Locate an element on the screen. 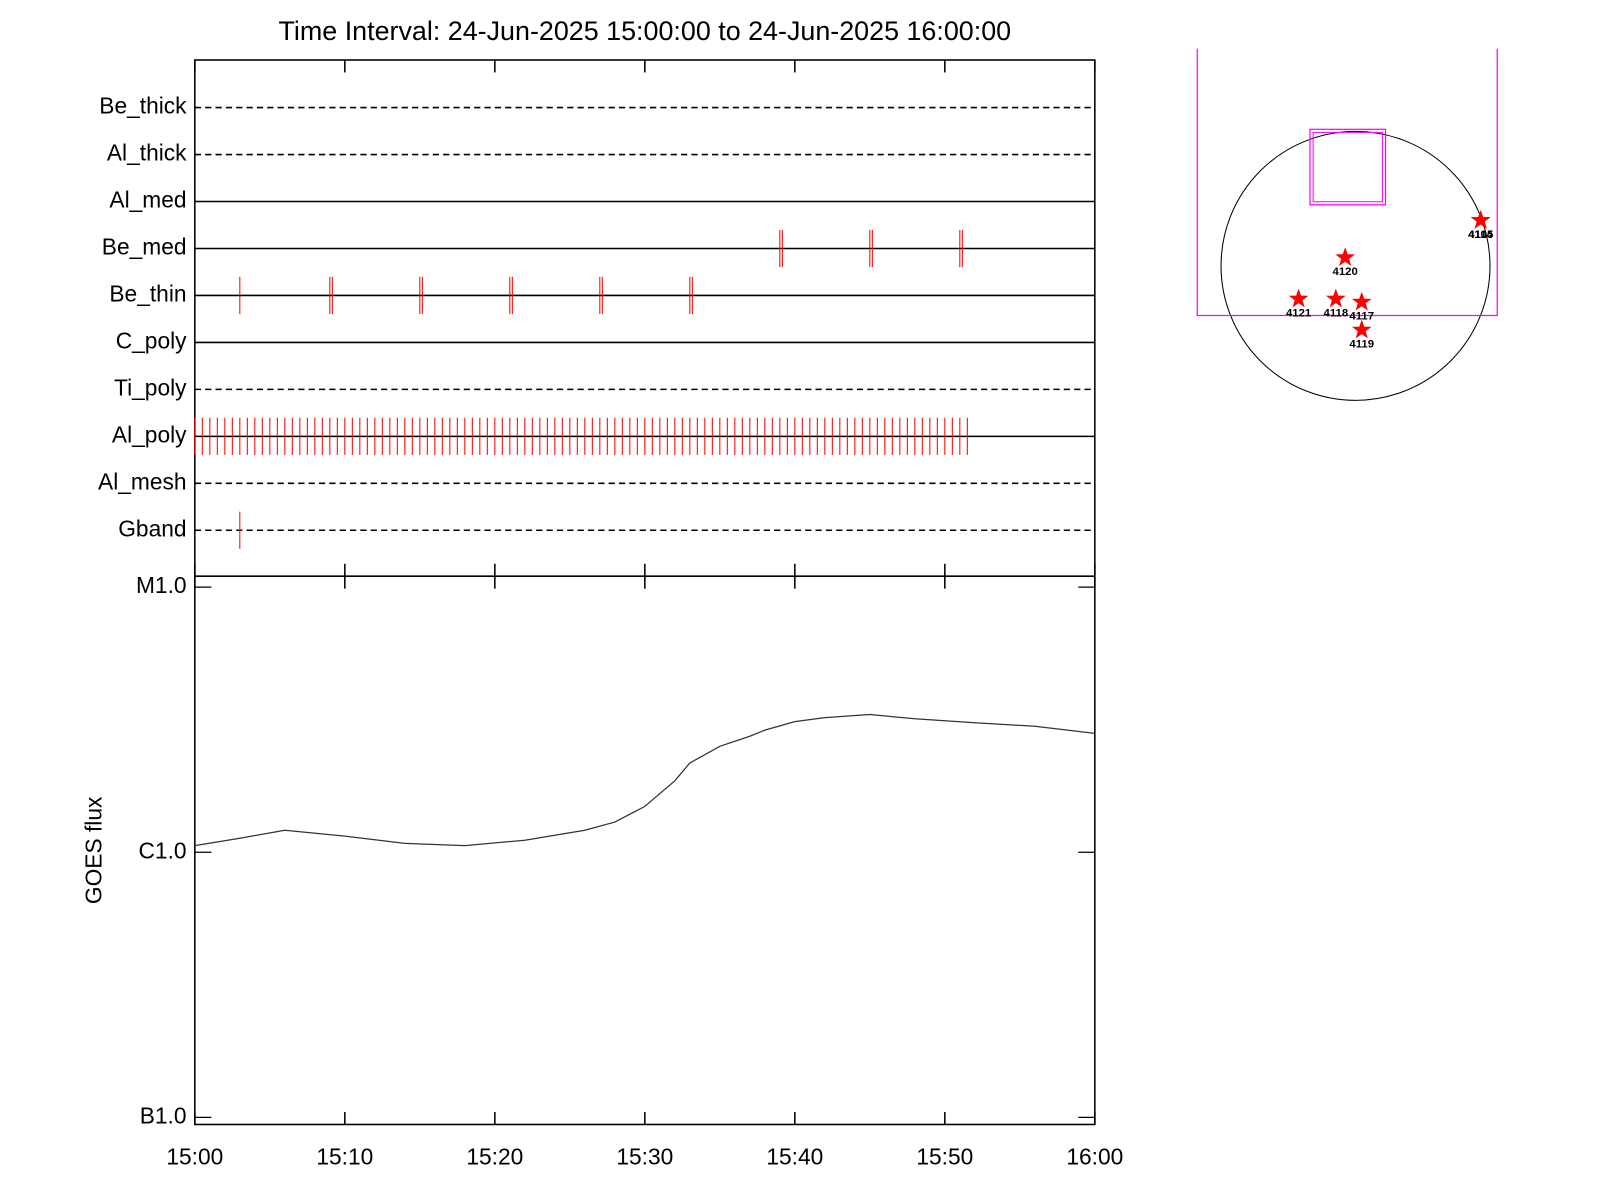 The width and height of the screenshot is (1600, 1200). fov-box-inner is located at coordinates (1347, 167).